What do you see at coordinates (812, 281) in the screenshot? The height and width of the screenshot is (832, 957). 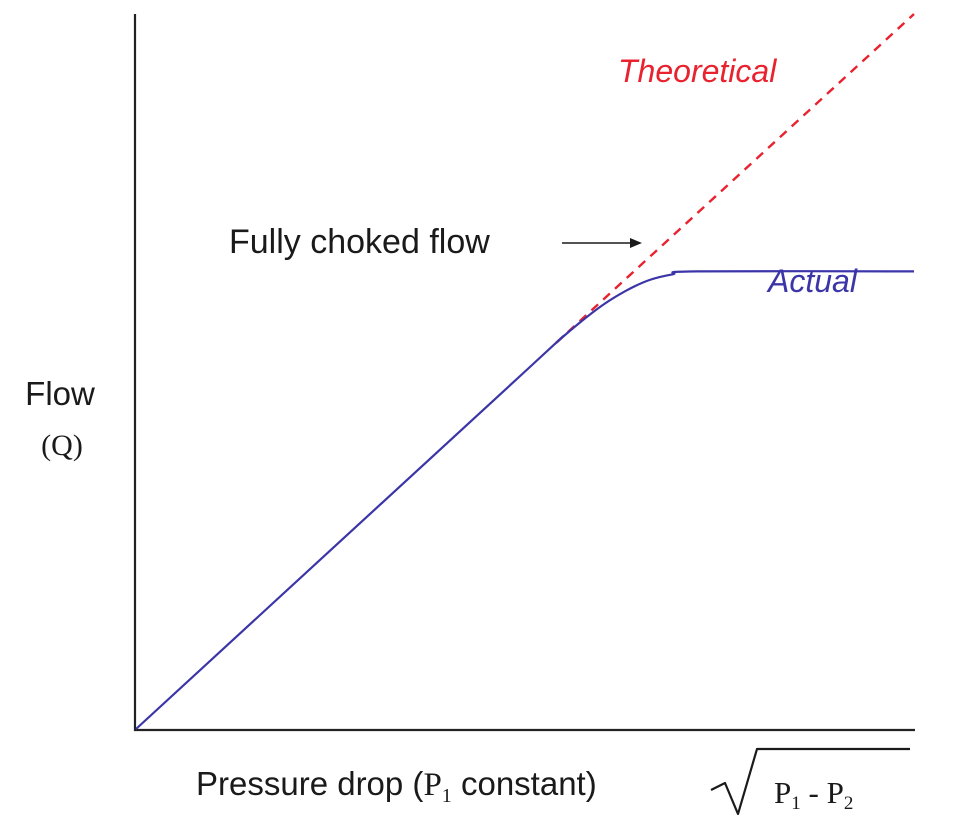 I see `actual-label: Actual` at bounding box center [812, 281].